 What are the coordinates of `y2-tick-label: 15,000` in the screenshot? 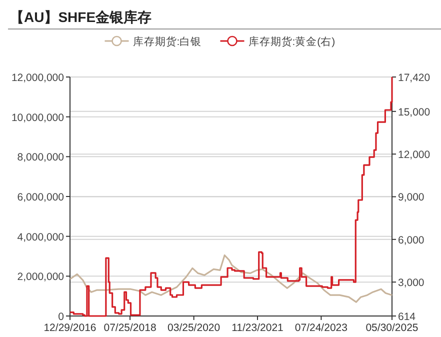 It's located at (414, 112).